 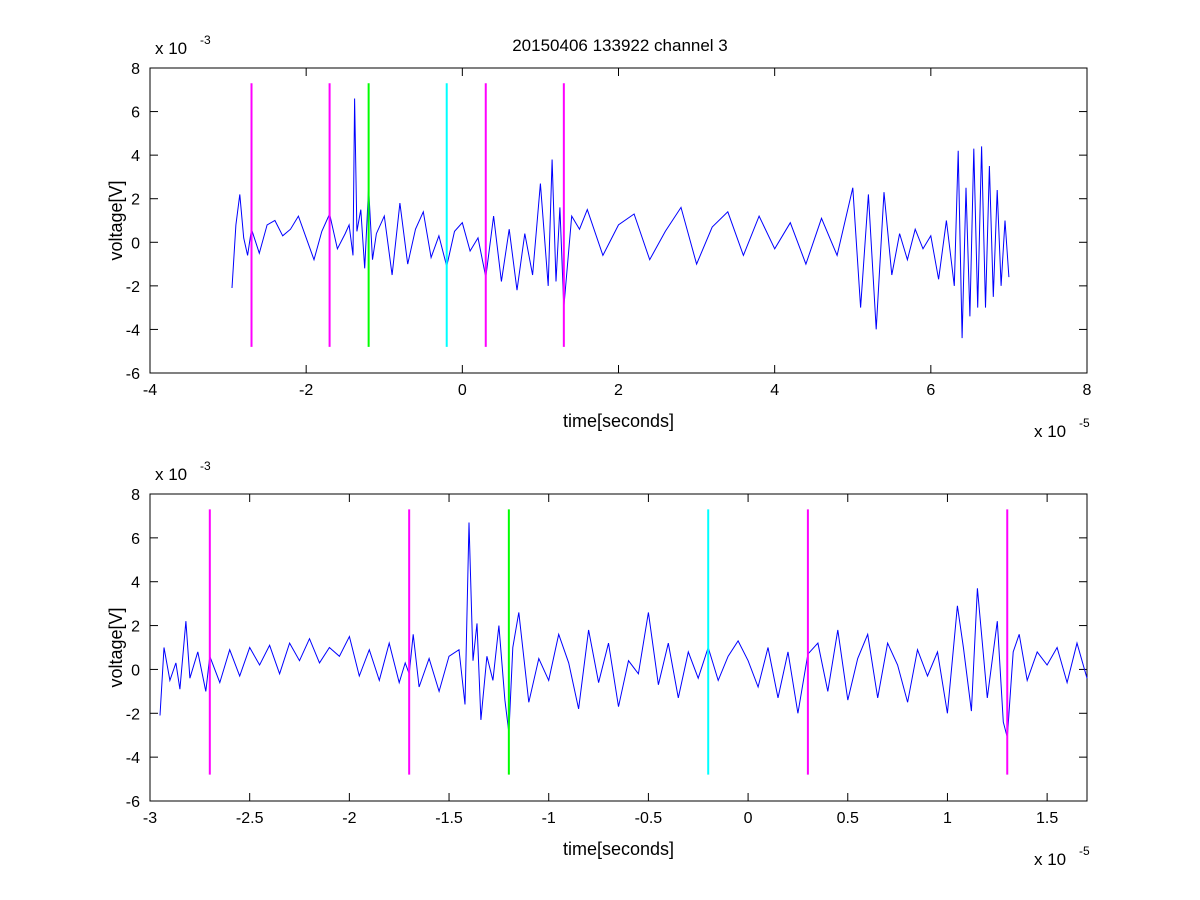 What do you see at coordinates (848, 818) in the screenshot?
I see `x-tick-label: 0.5` at bounding box center [848, 818].